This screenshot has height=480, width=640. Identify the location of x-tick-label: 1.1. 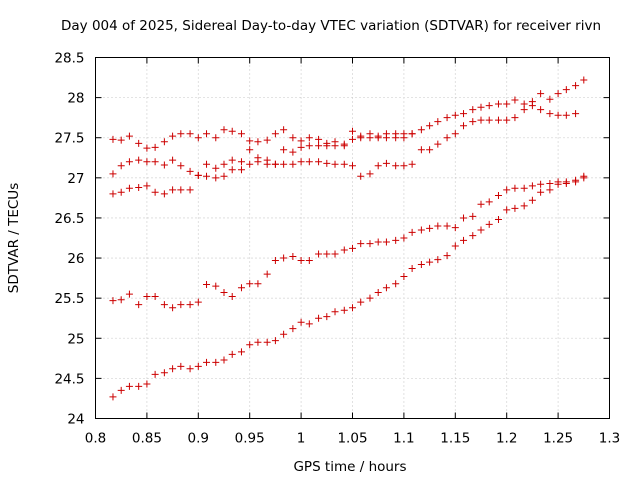
(403, 439).